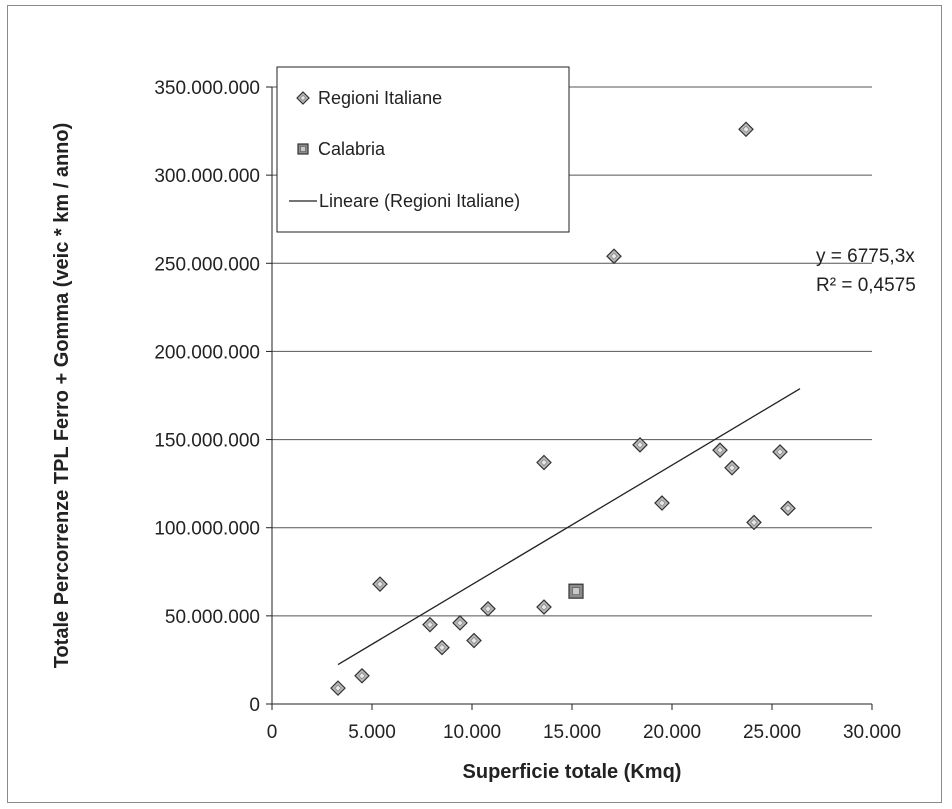 This screenshot has width=952, height=809. Describe the element at coordinates (352, 149) in the screenshot. I see `legend-label-calabria: Calabria` at that location.